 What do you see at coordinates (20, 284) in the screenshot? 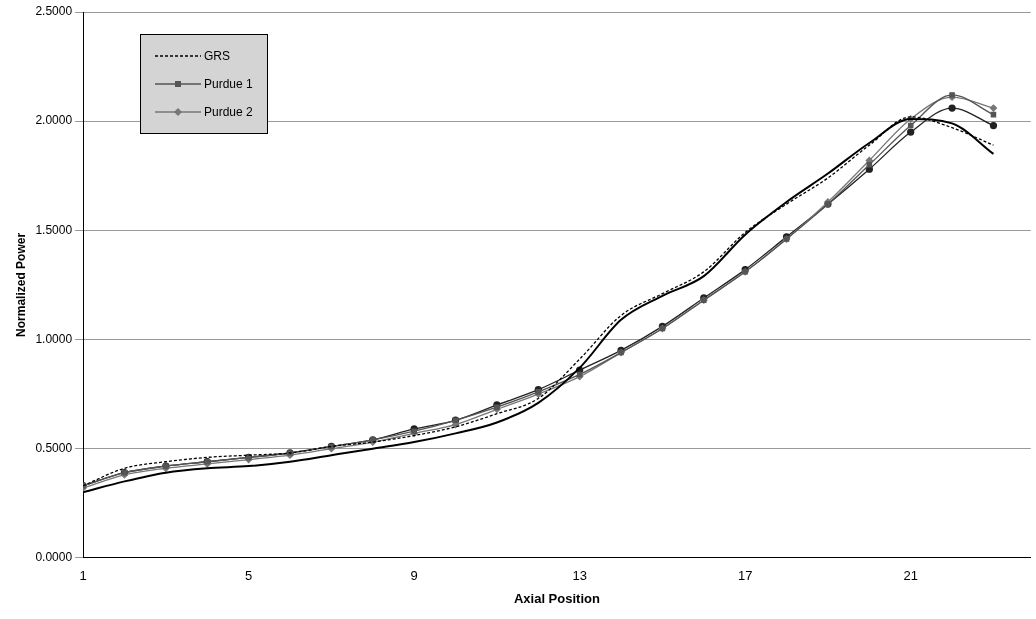
I see `y-axis-title: Normalized Power` at bounding box center [20, 284].